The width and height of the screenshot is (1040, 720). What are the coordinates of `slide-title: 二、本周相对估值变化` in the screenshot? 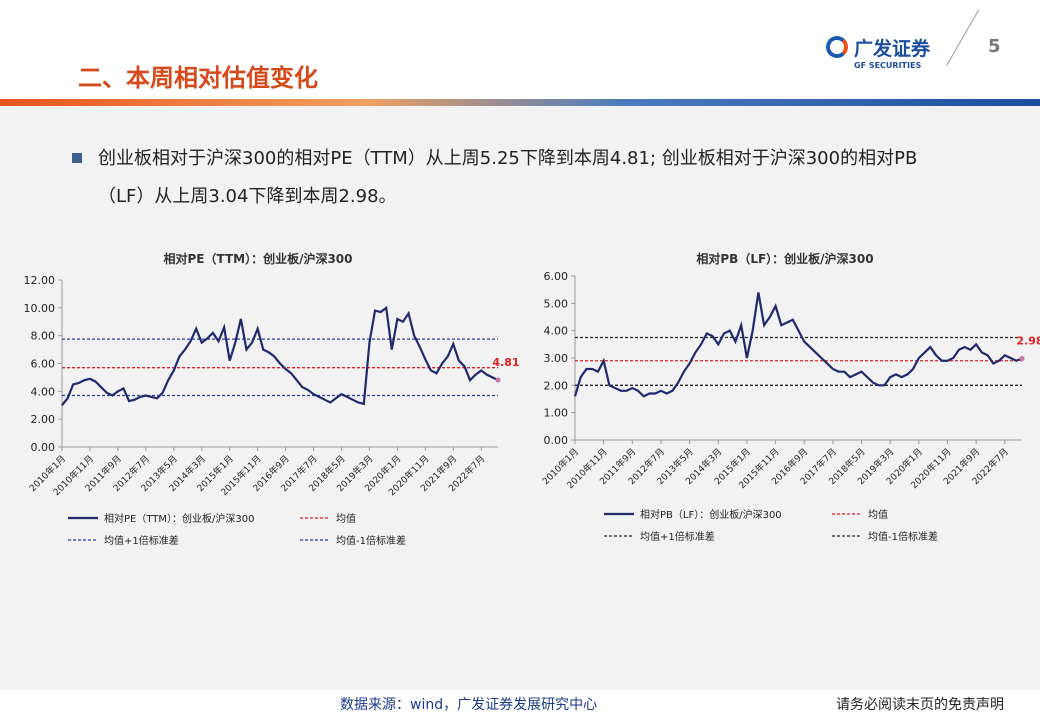 It's located at (198, 78).